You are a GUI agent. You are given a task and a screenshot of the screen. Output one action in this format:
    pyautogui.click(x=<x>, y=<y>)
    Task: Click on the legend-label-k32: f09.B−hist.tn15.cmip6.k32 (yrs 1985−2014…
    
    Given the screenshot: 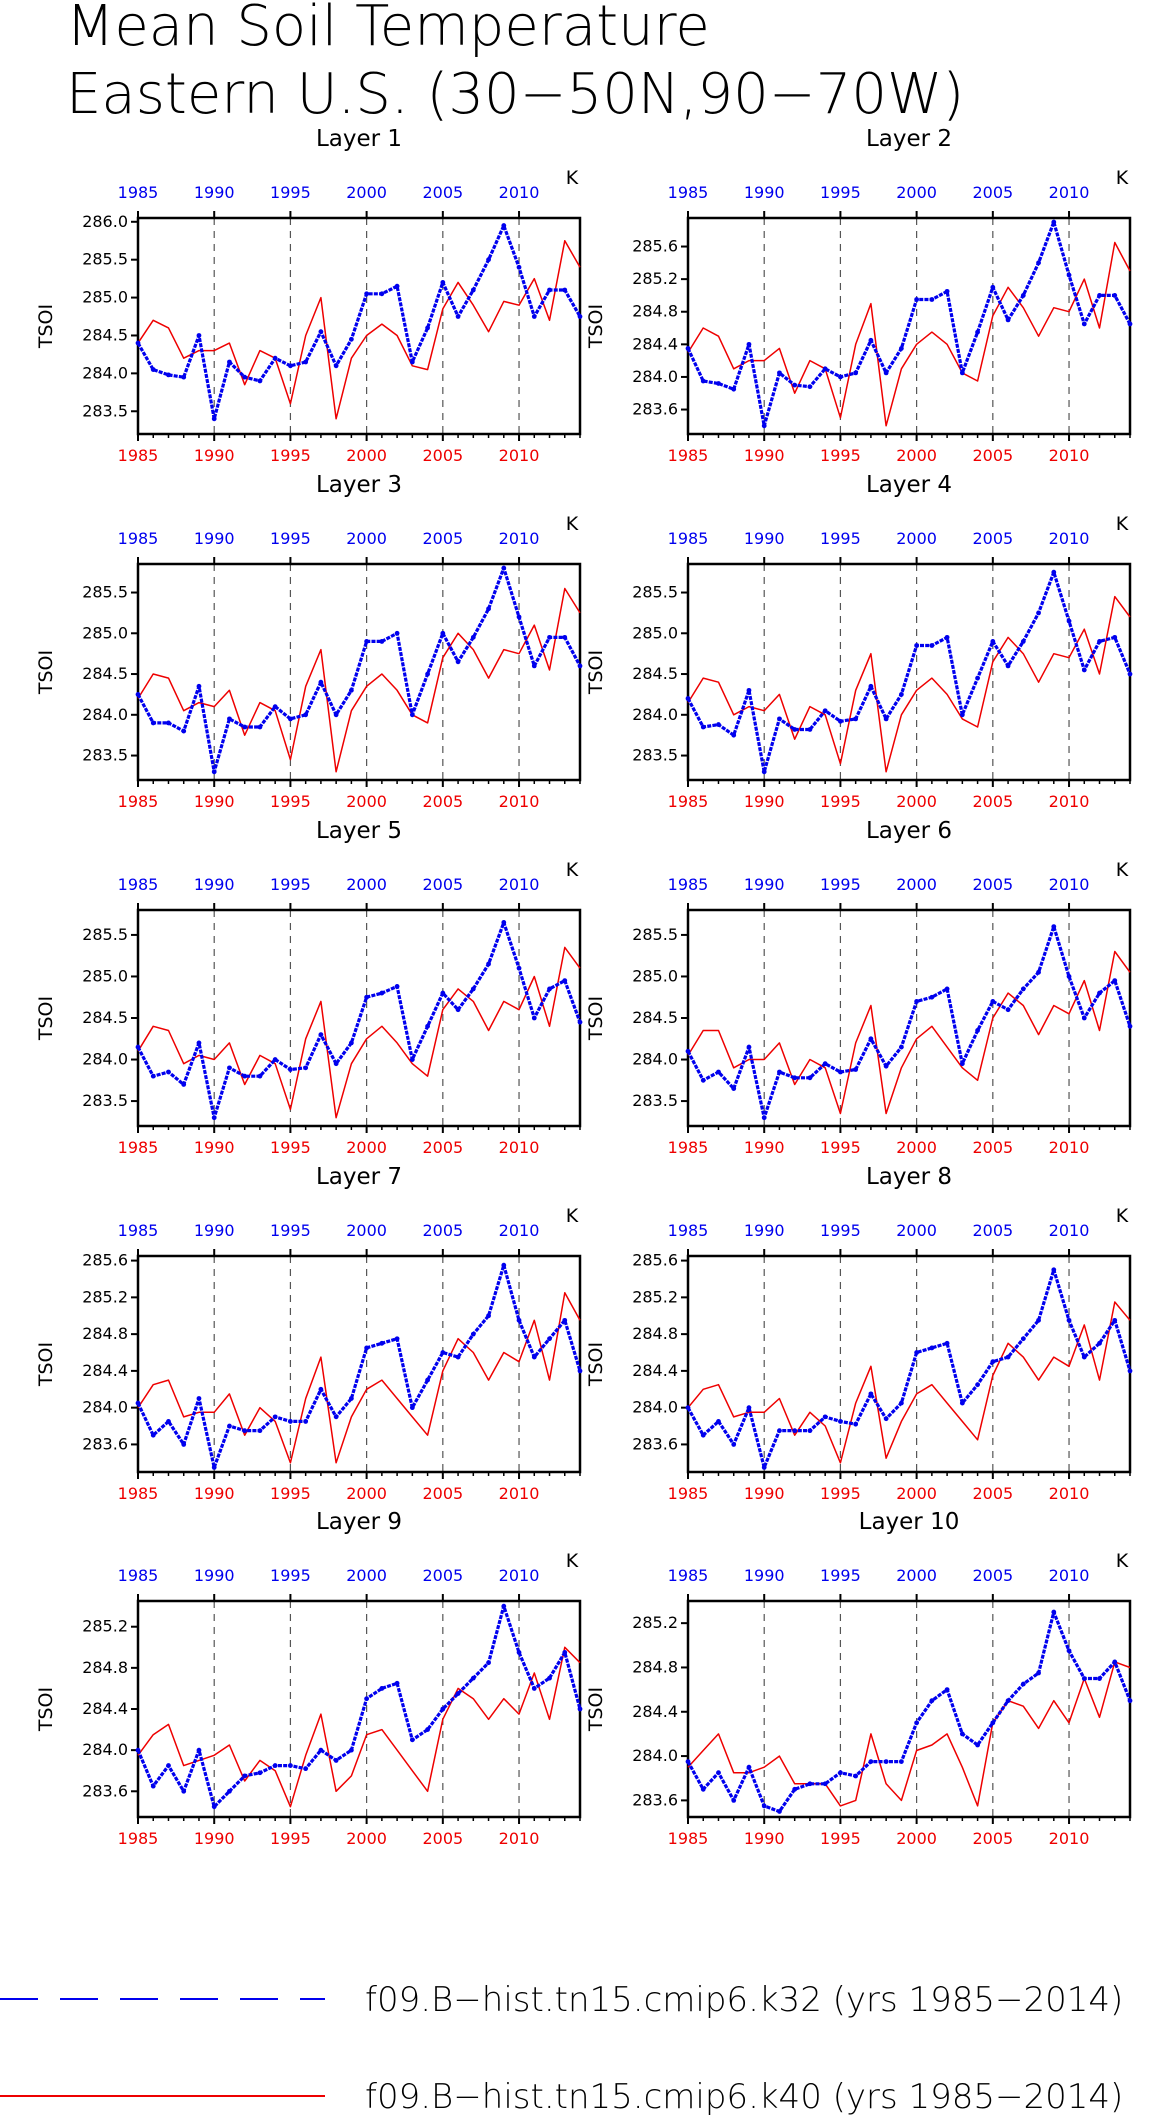 What is the action you would take?
    pyautogui.click(x=744, y=2000)
    